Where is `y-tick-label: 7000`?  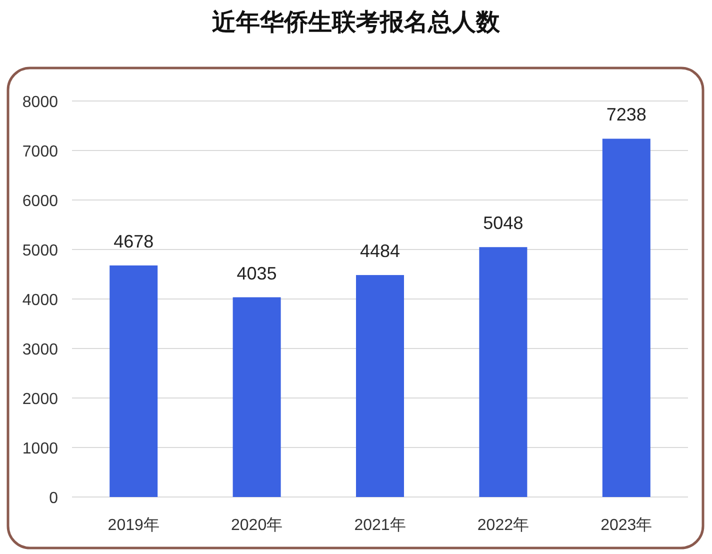 y-tick-label: 7000 is located at coordinates (40, 152).